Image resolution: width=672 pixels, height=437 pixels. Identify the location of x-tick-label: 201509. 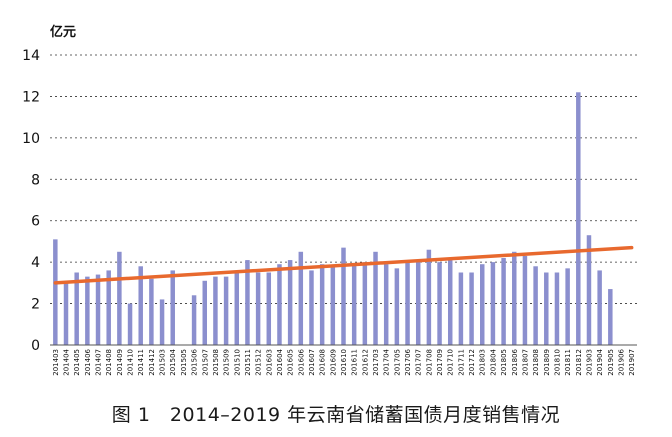
(227, 362).